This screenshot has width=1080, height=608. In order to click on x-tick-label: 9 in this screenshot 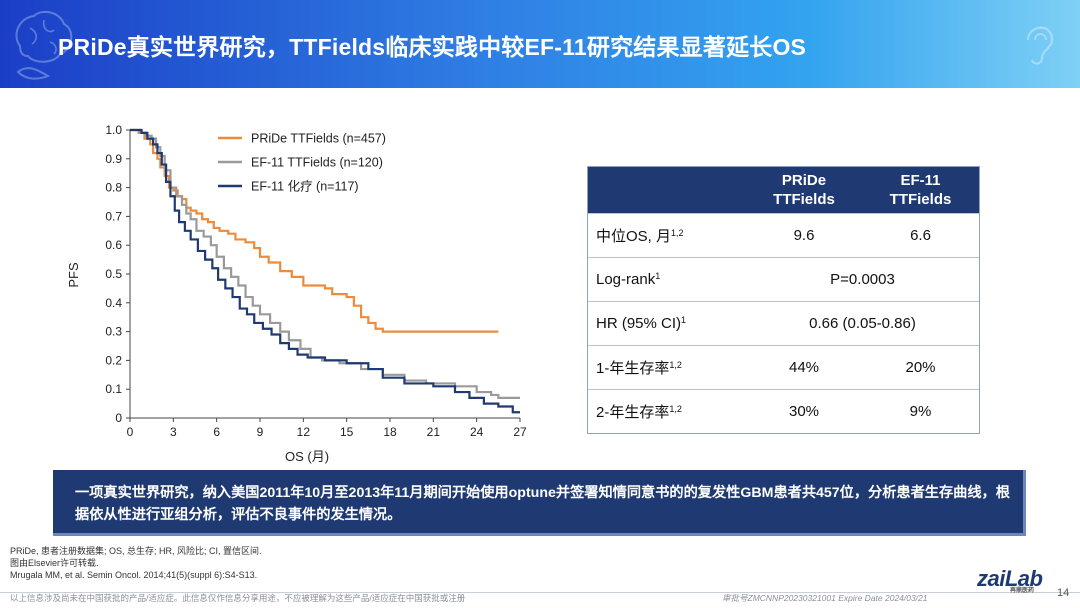, I will do `click(260, 432)`.